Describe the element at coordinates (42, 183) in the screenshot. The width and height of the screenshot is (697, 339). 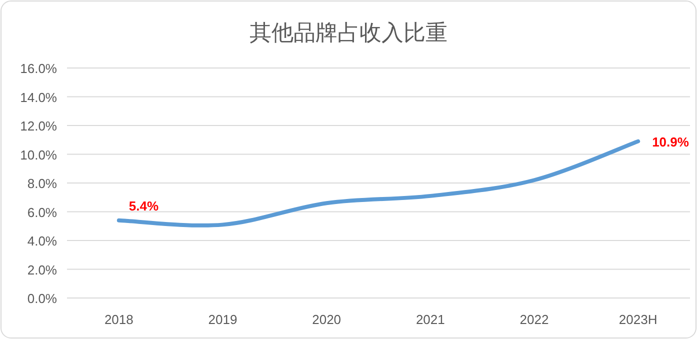
I see `y-tick-label: 8.0%` at that location.